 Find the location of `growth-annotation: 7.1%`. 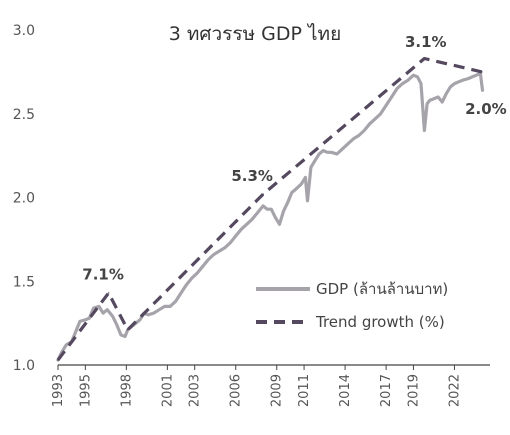

growth-annotation: 7.1% is located at coordinates (103, 275).